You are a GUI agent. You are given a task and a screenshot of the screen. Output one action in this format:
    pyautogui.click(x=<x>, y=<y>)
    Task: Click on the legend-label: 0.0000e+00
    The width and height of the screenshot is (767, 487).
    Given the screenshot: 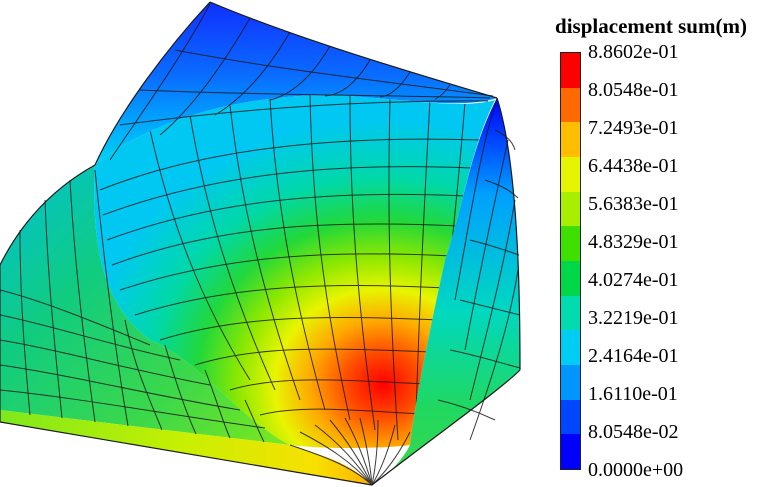 What is the action you would take?
    pyautogui.click(x=636, y=470)
    